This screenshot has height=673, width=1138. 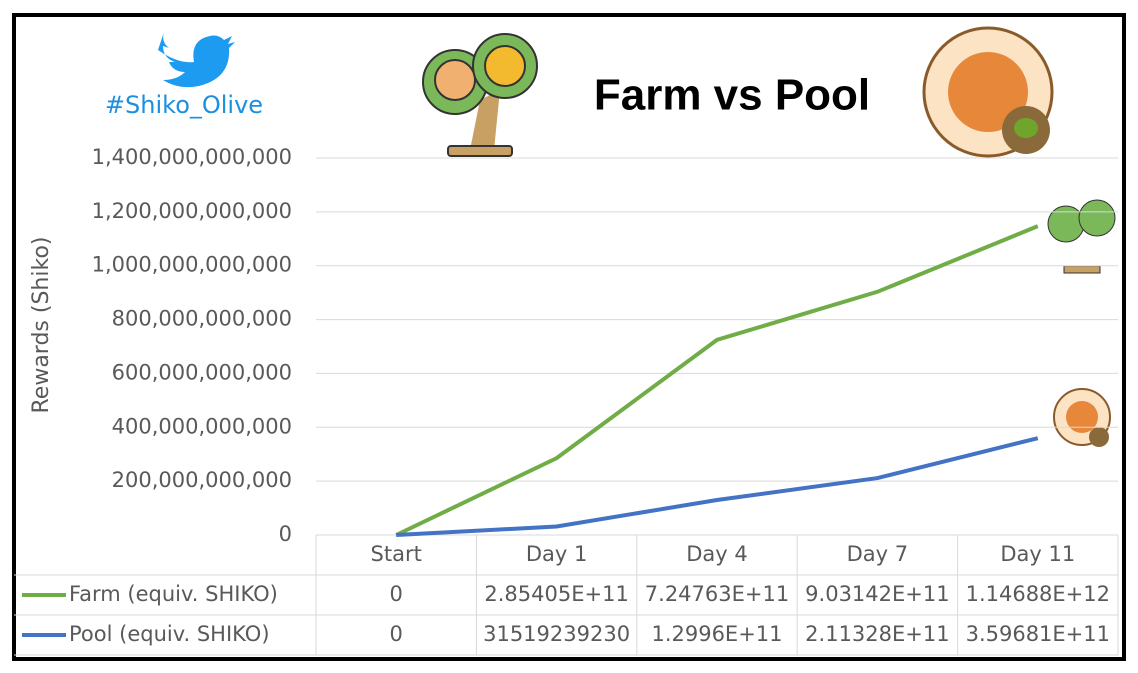 I want to click on y-axis-label: Rewards (Shiko), so click(x=41, y=325).